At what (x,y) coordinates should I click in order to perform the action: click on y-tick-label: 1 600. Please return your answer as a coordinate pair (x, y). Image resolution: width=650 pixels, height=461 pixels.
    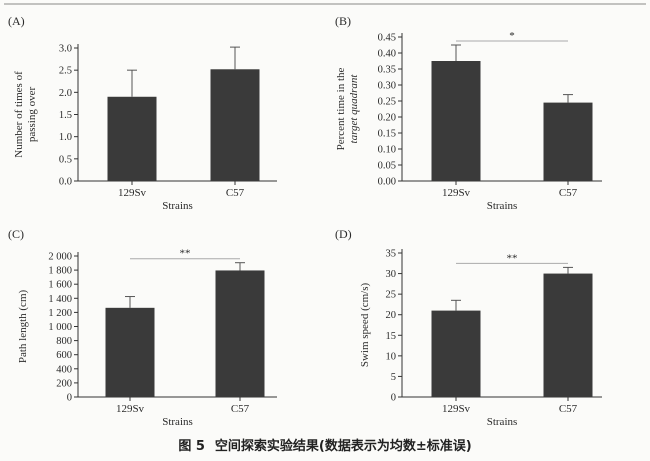
    Looking at the image, I should click on (60, 285).